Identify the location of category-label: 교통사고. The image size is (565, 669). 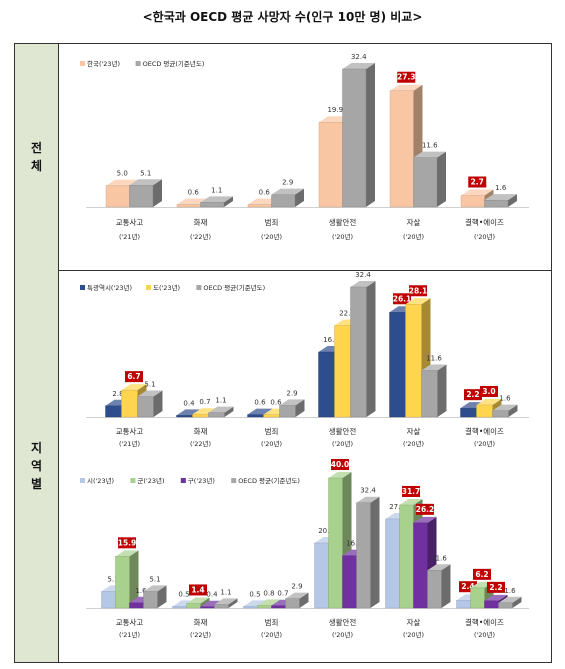
(130, 622).